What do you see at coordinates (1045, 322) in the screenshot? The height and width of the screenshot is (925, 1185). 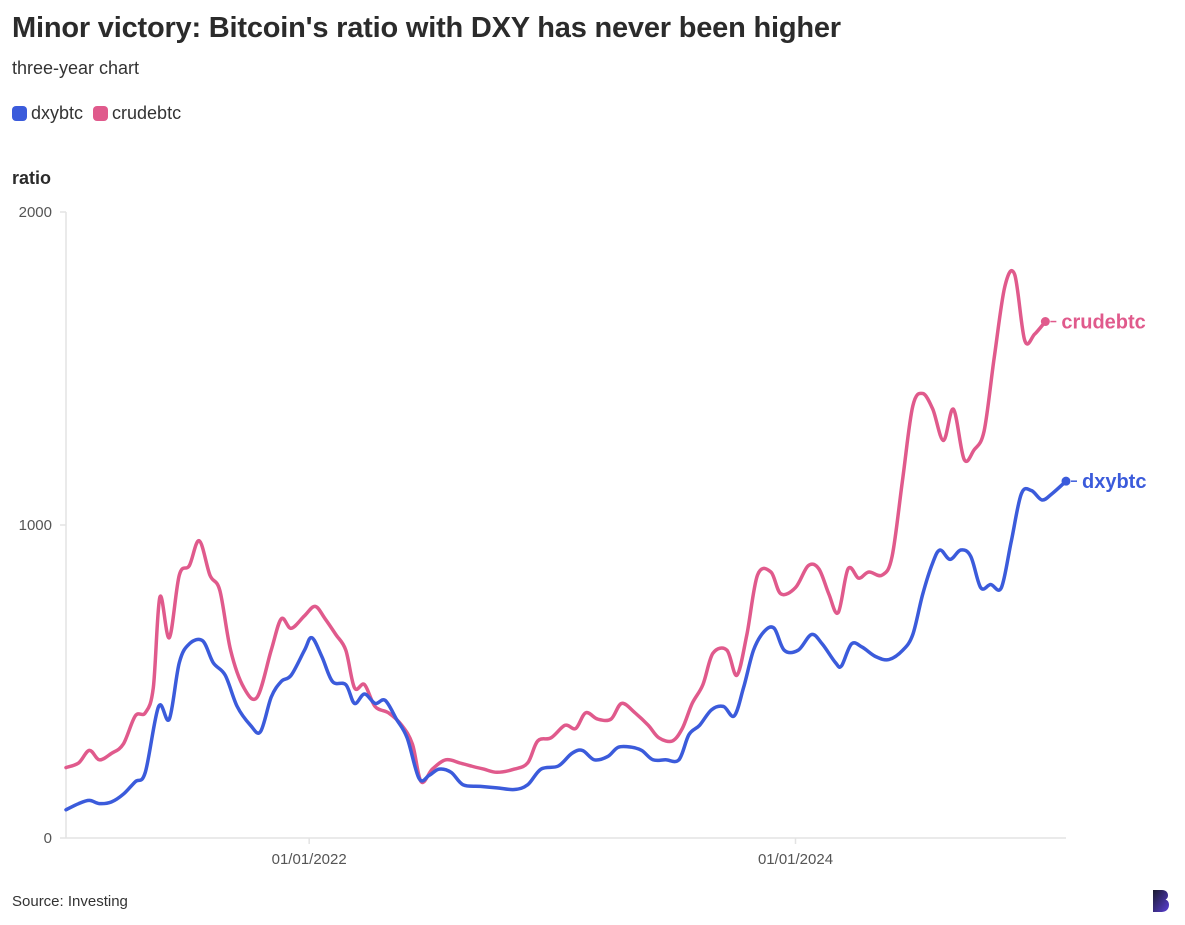 I see `series-end-dot-crudebtc` at bounding box center [1045, 322].